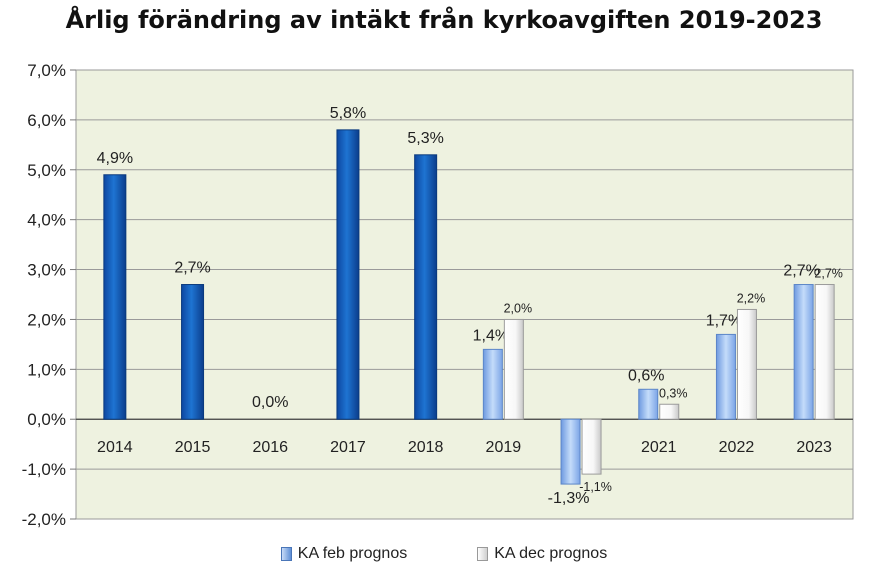 The image size is (888, 579). Describe the element at coordinates (193, 447) in the screenshot. I see `x-tick-label: 2015` at that location.